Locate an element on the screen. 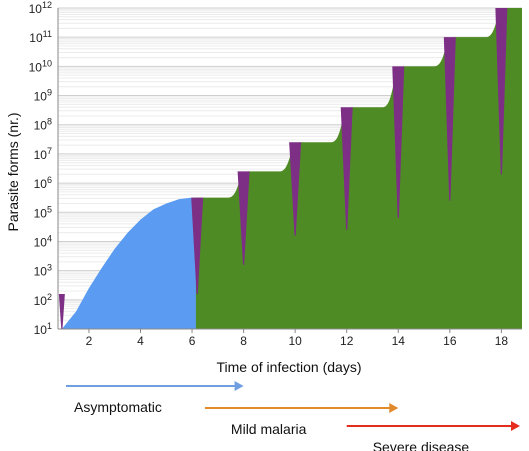 Image resolution: width=529 pixels, height=451 pixels. liver-stage-area is located at coordinates (130, 263).